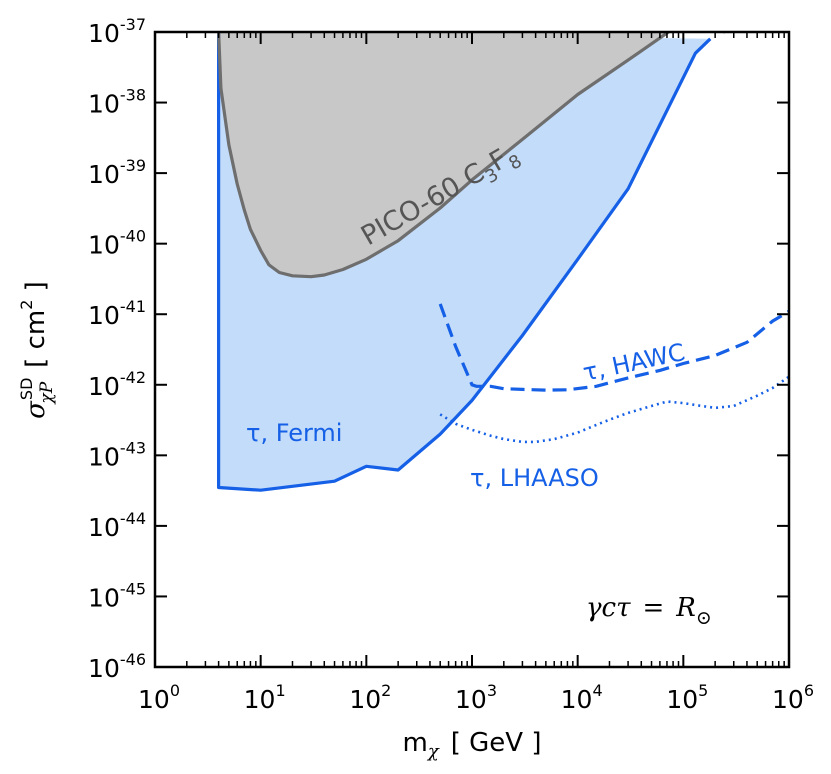 This screenshot has width=831, height=774. I want to click on x-tick-exponent: 5, so click(703, 690).